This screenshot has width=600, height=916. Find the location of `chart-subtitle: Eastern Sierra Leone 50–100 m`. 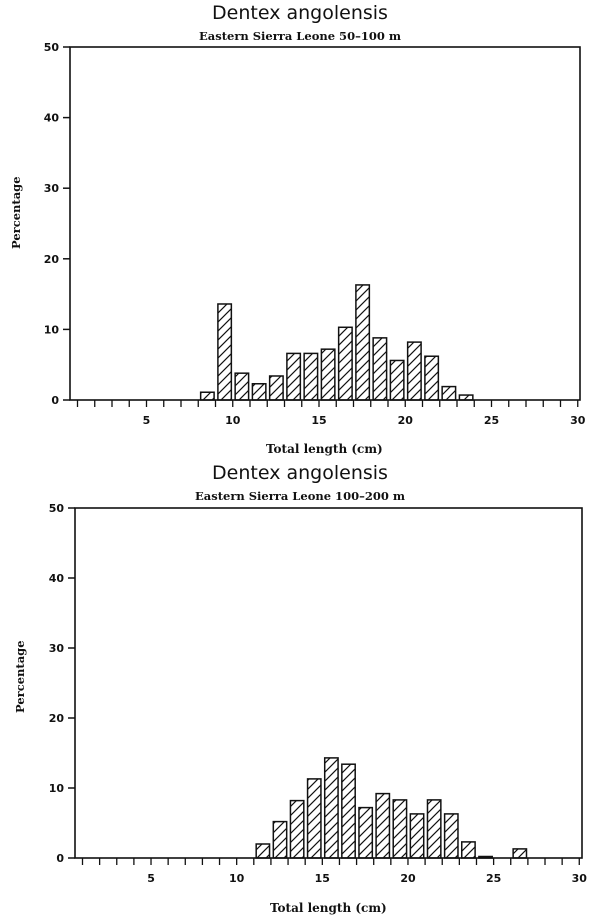

chart-subtitle: Eastern Sierra Leone 50–100 m is located at coordinates (300, 36).